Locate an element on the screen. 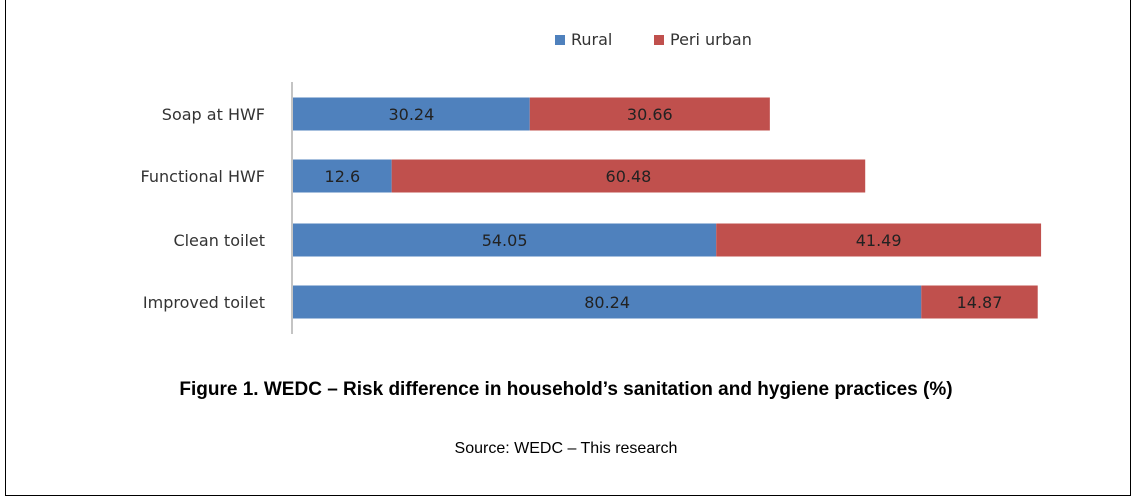 This screenshot has width=1132, height=497. bar-label-0-1: 30.66 is located at coordinates (650, 114).